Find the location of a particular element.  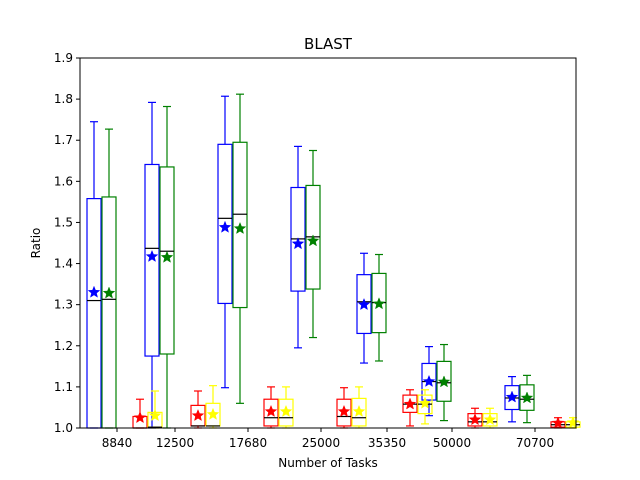

y-tick-label: 1.4 is located at coordinates (63, 264).